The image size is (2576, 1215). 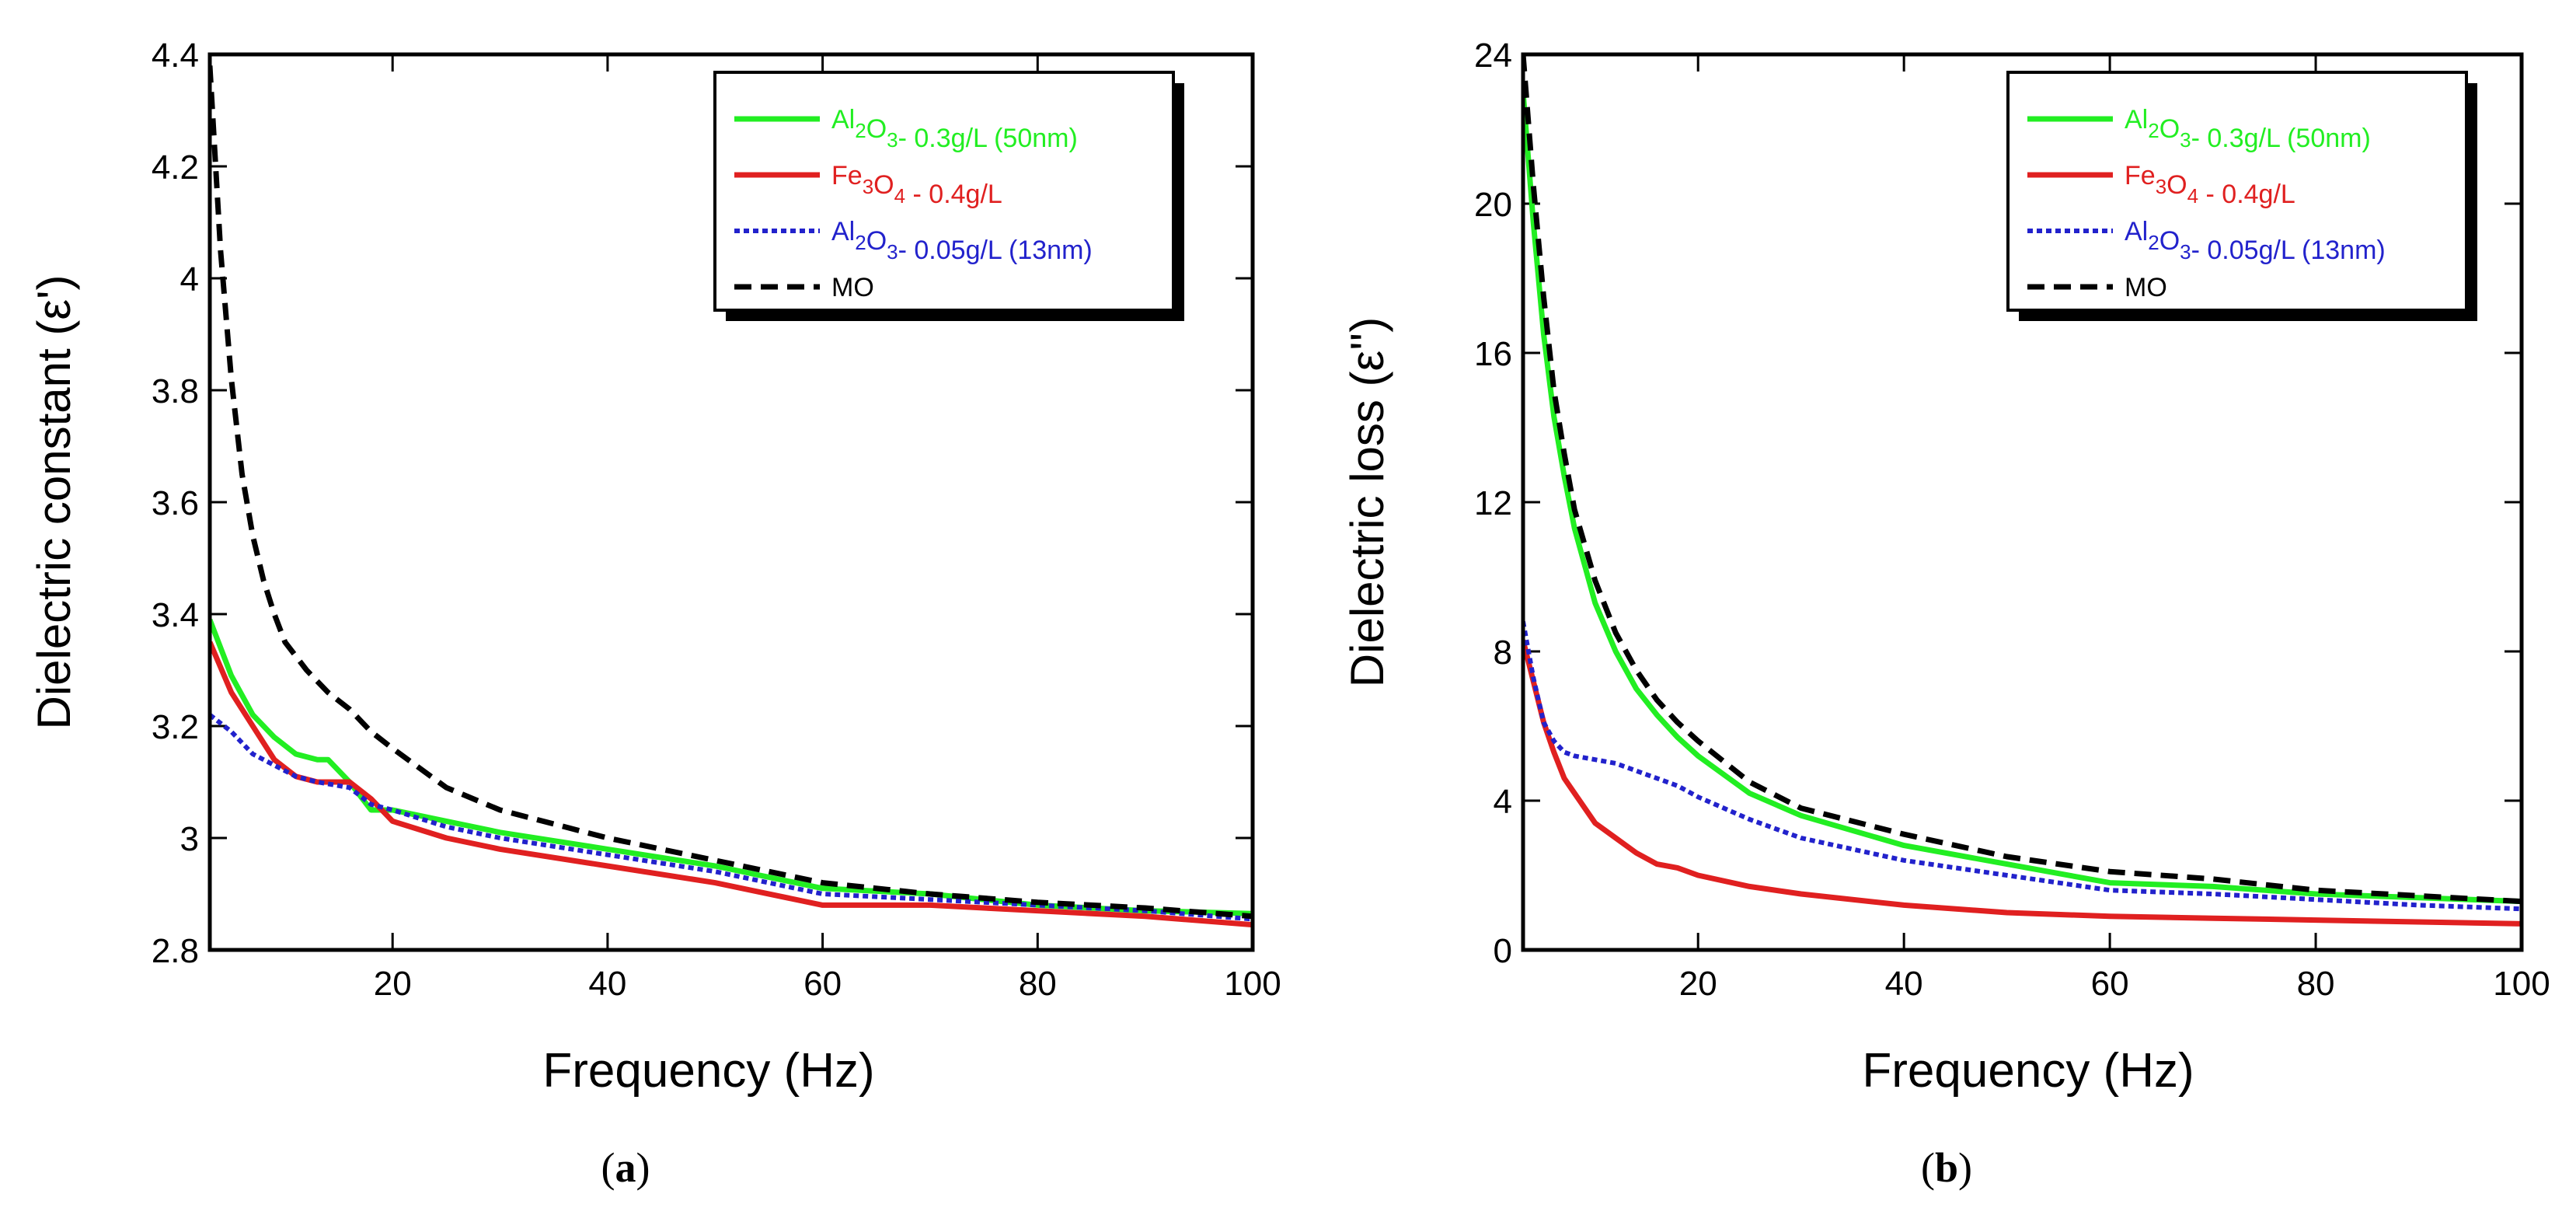 What do you see at coordinates (2316, 984) in the screenshot?
I see `panel-b-x-tick-label: 80` at bounding box center [2316, 984].